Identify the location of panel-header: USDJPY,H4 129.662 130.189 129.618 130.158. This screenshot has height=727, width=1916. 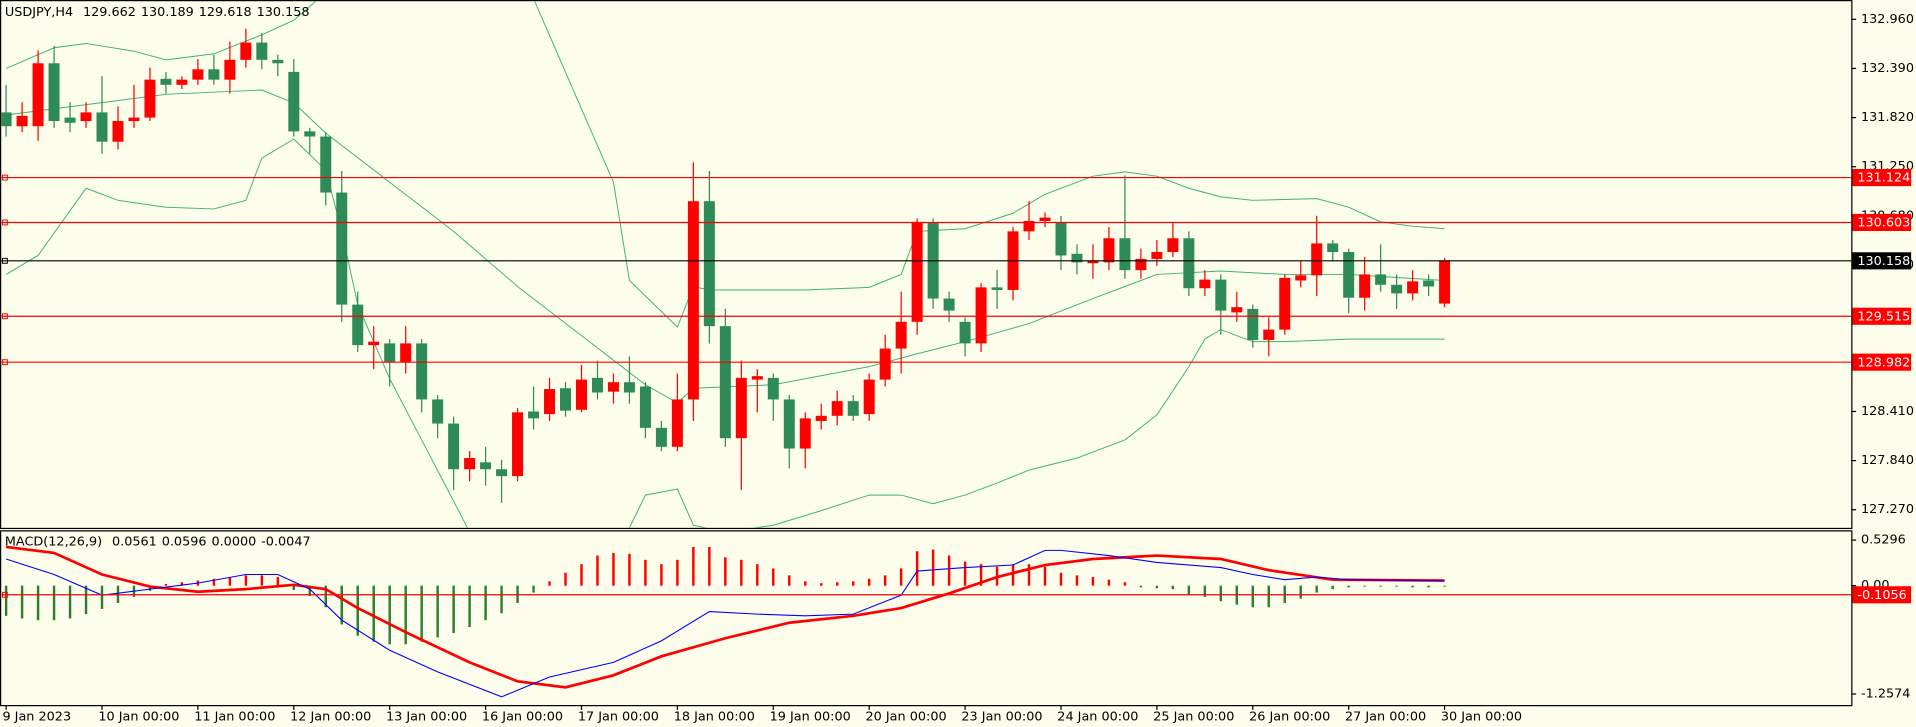
(157, 12).